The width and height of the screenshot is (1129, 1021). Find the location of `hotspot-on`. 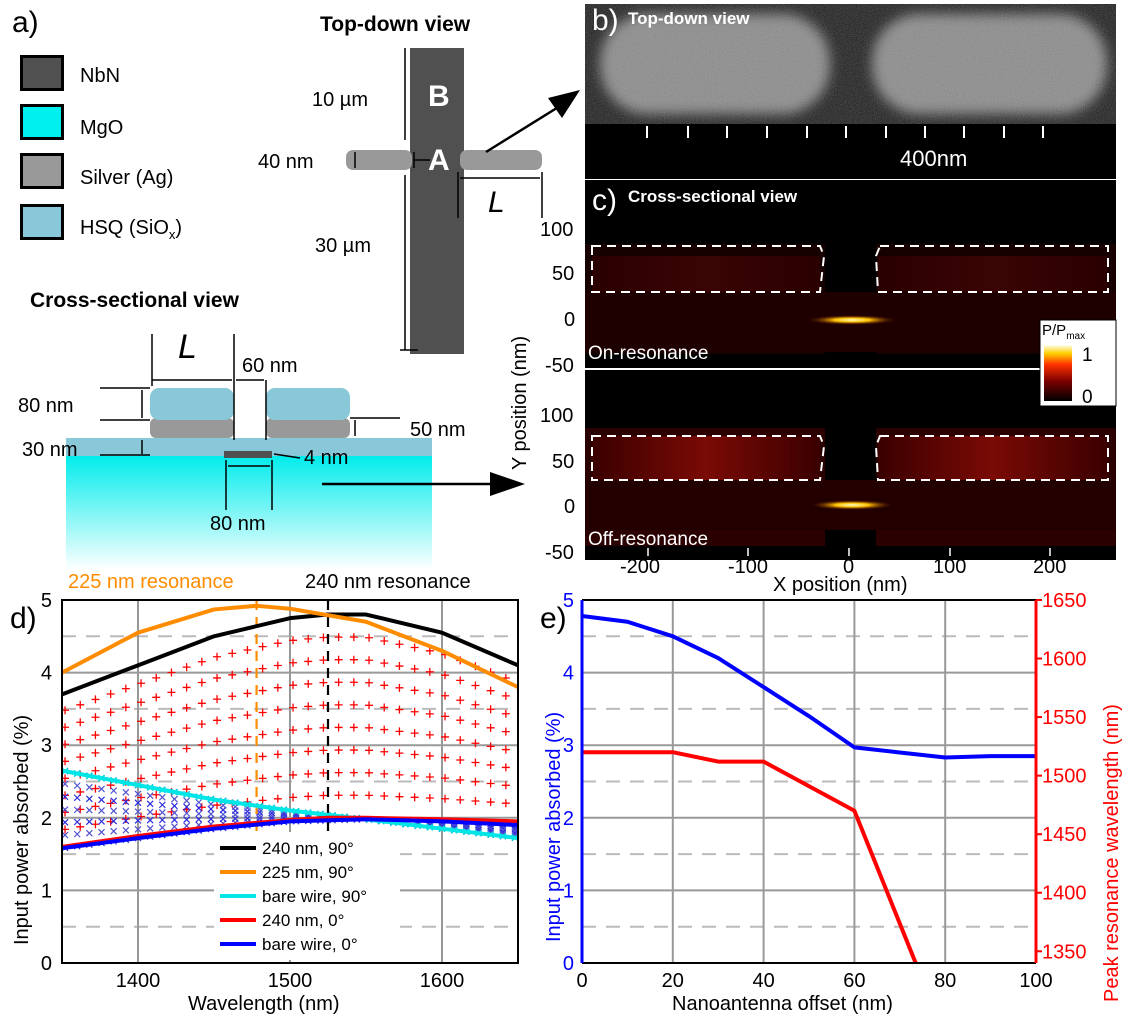

hotspot-on is located at coordinates (852, 320).